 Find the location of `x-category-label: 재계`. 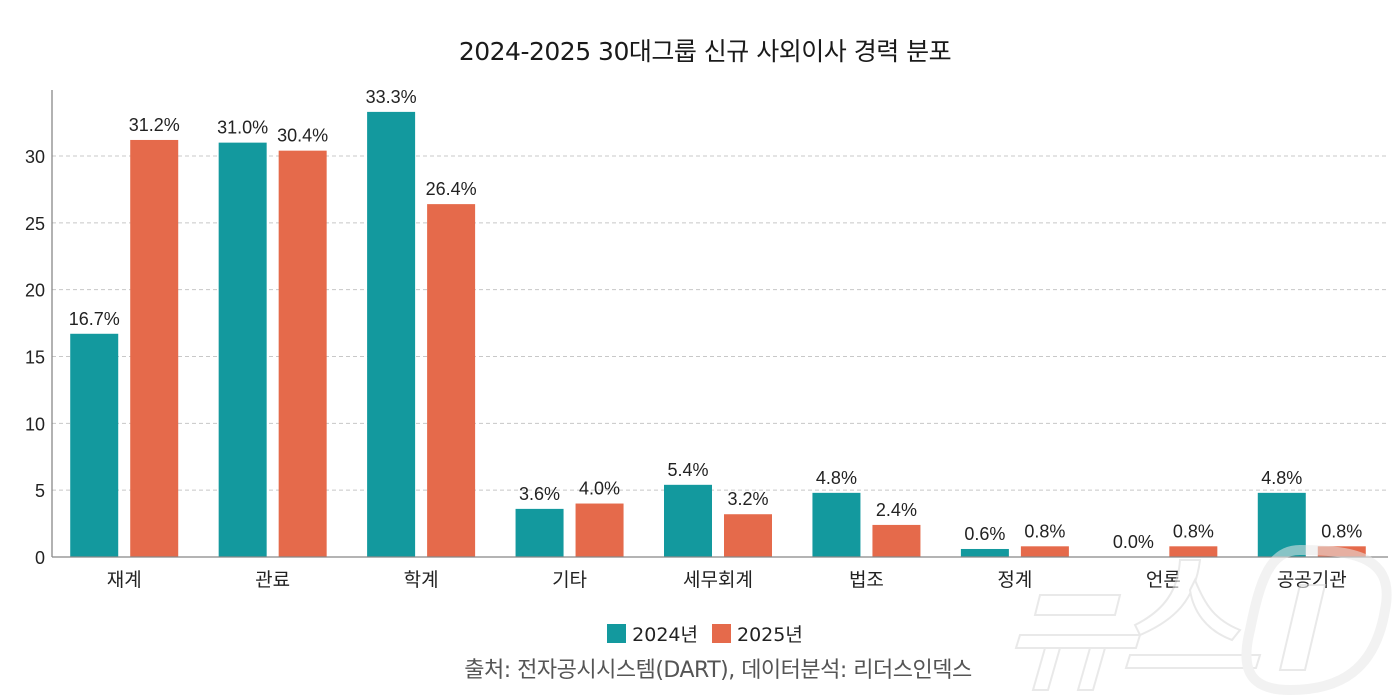

x-category-label: 재계 is located at coordinates (124, 580).